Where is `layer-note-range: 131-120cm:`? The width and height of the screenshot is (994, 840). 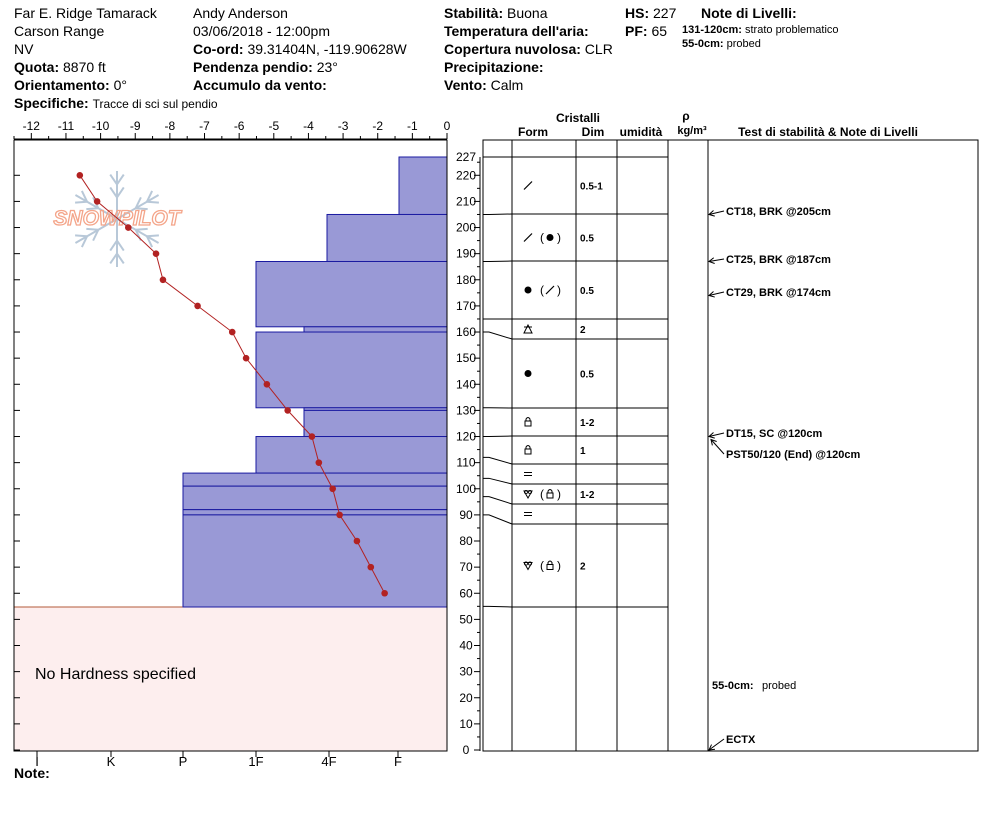
layer-note-range: 131-120cm: is located at coordinates (712, 30).